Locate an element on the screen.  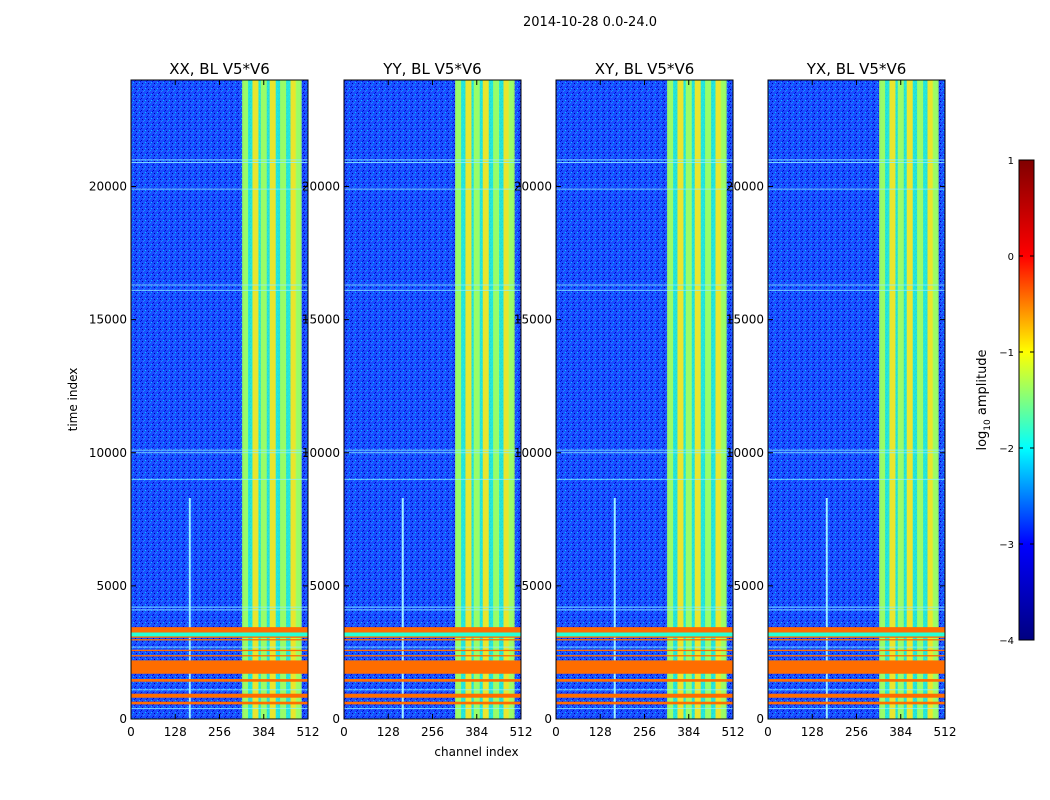
panel-title: YY, BL V5*V6 is located at coordinates (431, 69).